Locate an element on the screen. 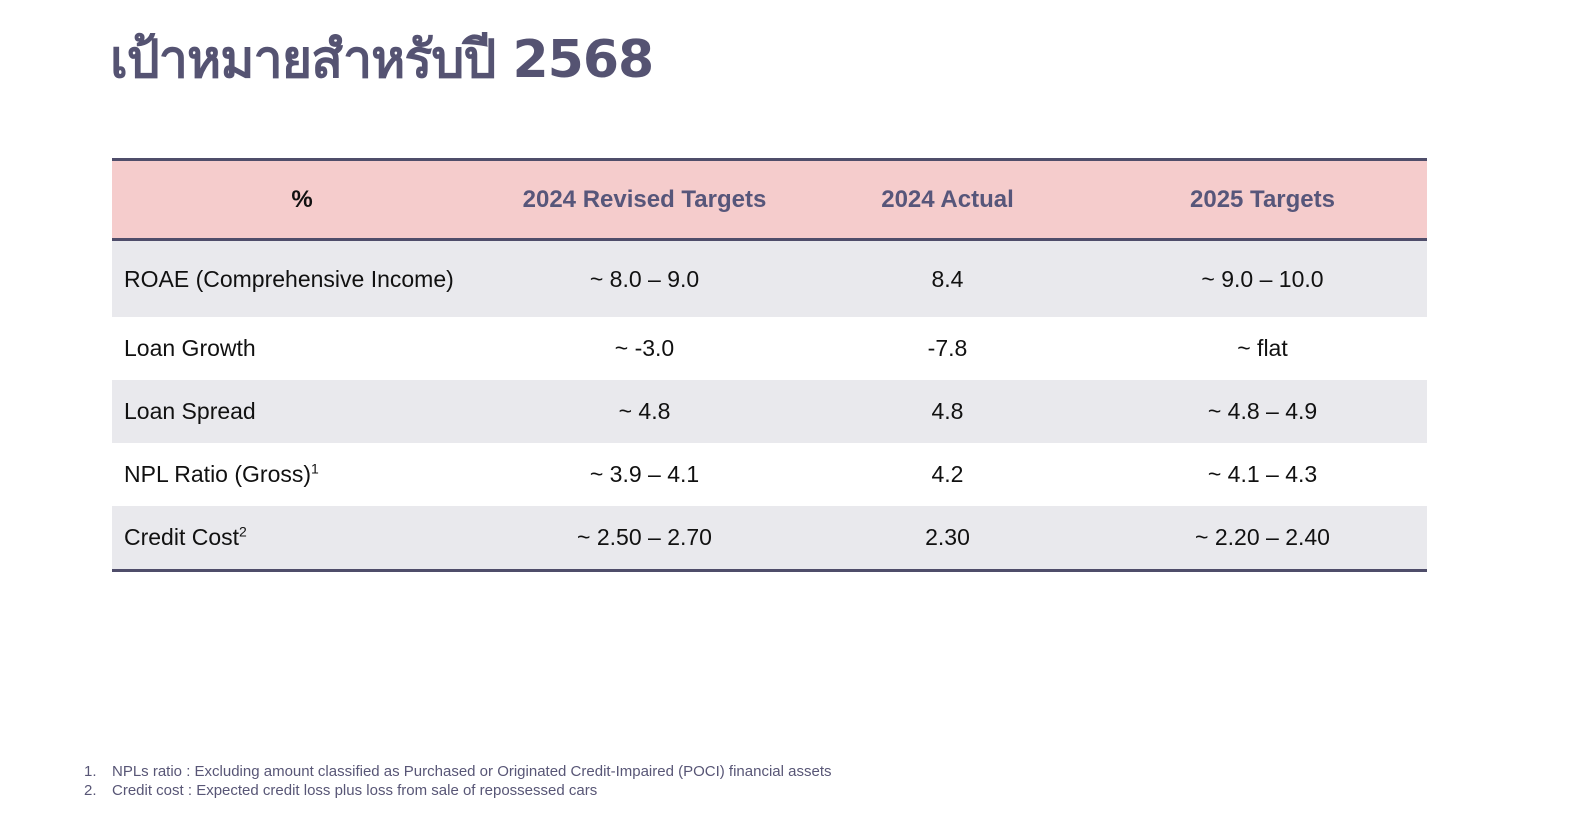 The width and height of the screenshot is (1596, 818). header-unit: % is located at coordinates (302, 200).